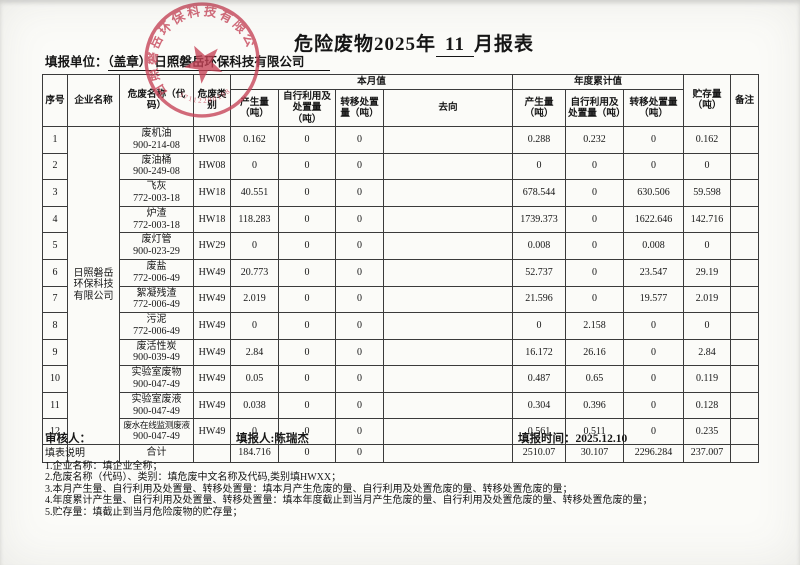 Image resolution: width=800 pixels, height=565 pixels. I want to click on cell-waste-name: 废灯管 900-023-29, so click(156, 246).